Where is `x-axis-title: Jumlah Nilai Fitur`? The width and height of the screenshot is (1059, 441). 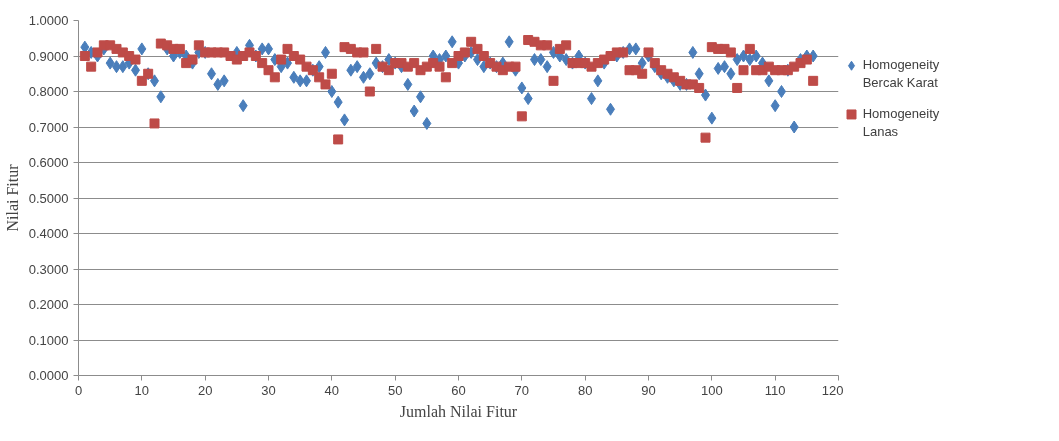 x-axis-title: Jumlah Nilai Fitur is located at coordinates (458, 411).